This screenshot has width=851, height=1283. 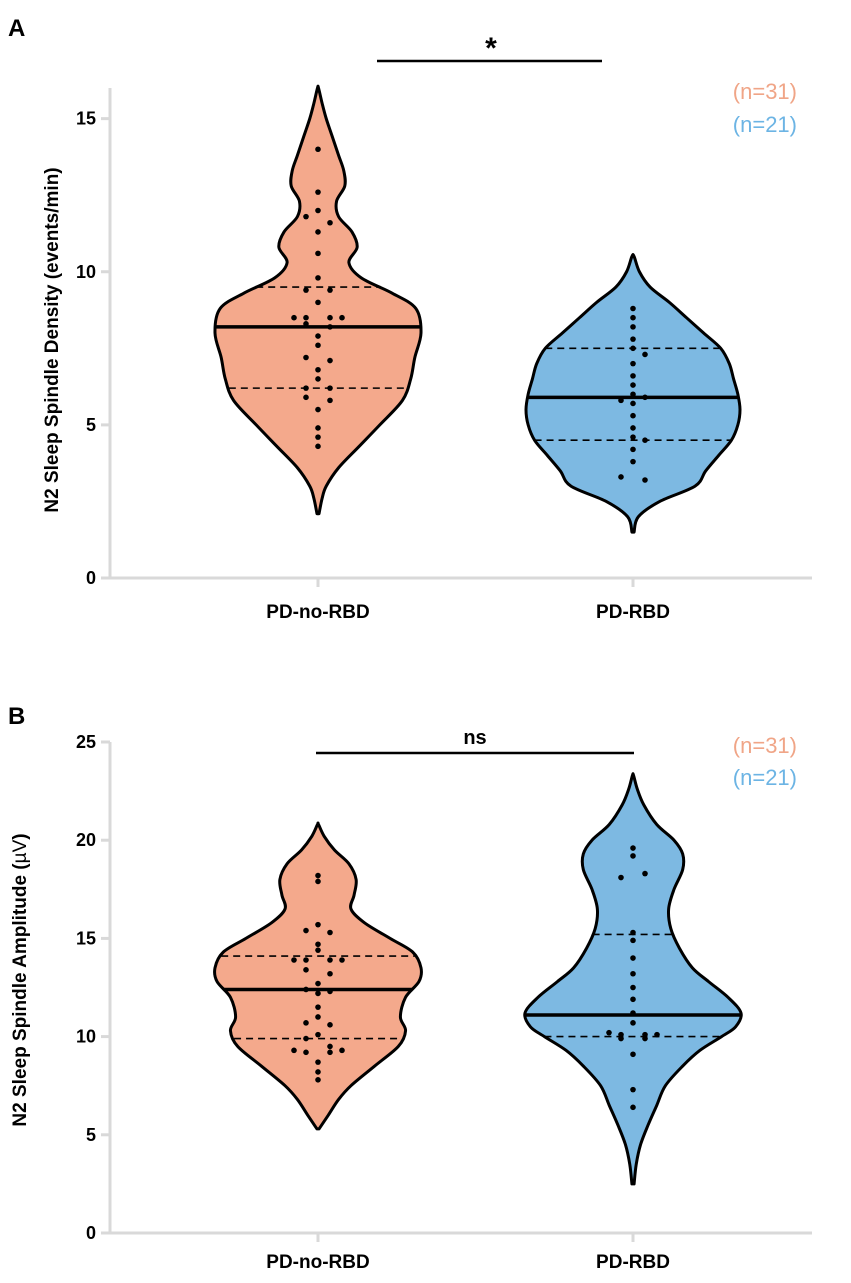 What do you see at coordinates (317, 612) in the screenshot?
I see `panel-a-category-label: PD-no-RBD` at bounding box center [317, 612].